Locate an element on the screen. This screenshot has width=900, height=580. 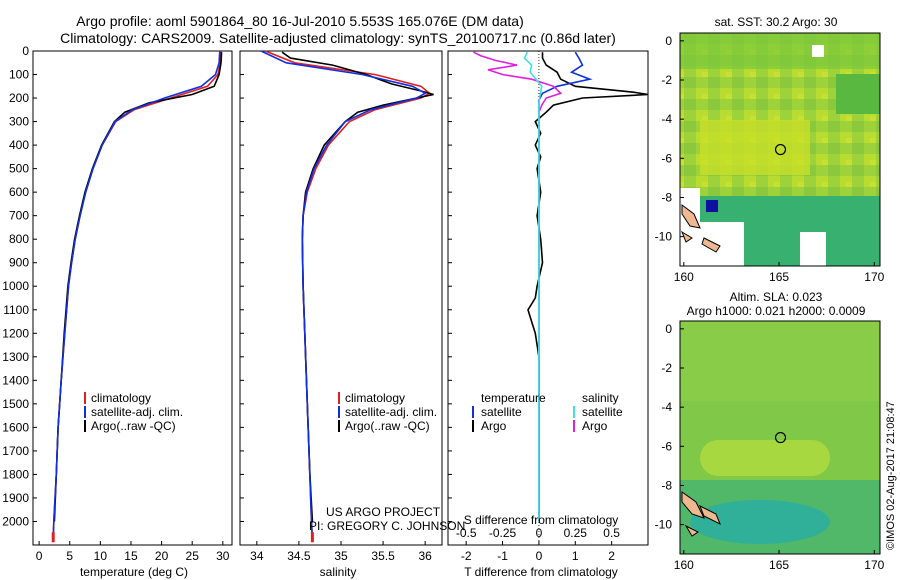
y-tick-label: 700 is located at coordinates (19, 216).